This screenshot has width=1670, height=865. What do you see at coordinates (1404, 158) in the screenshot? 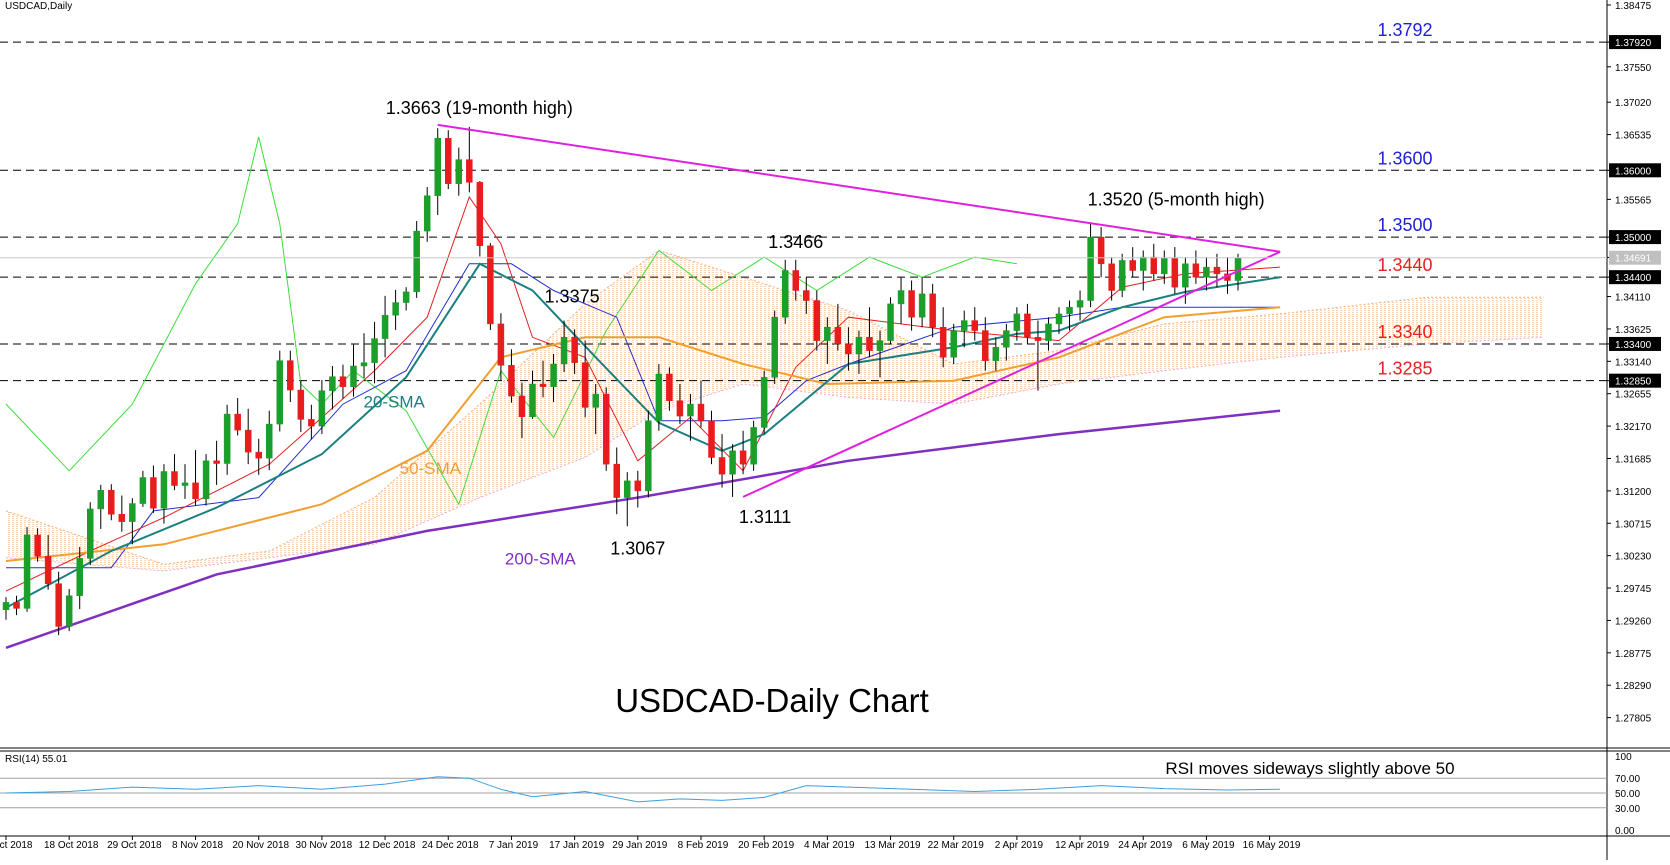
I see `level-label-1.3600: 1.3600` at bounding box center [1404, 158].